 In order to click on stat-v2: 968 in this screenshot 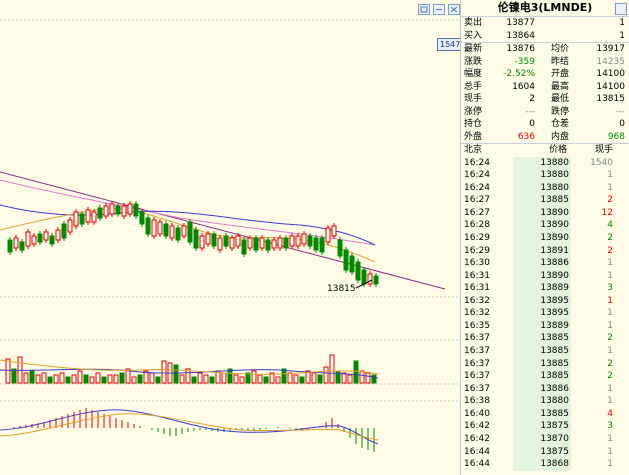, I will do `click(616, 136)`.